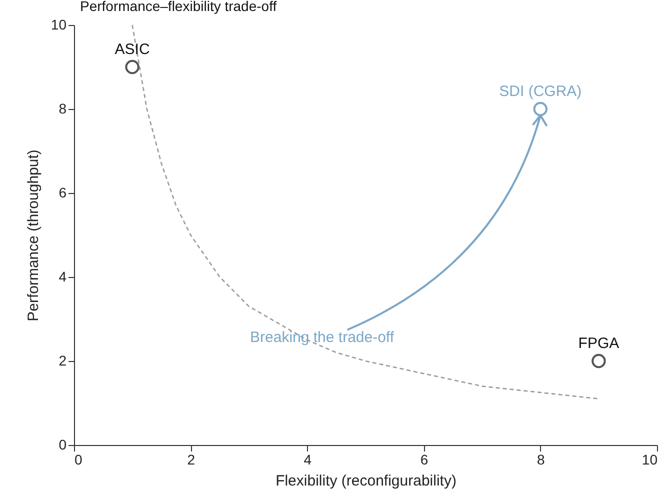 The width and height of the screenshot is (669, 501). I want to click on annotation: Breaking the trade-off, so click(322, 337).